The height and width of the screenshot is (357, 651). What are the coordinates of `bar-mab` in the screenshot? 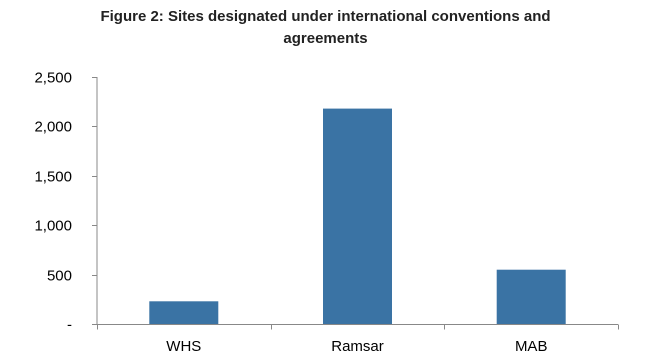 It's located at (531, 296).